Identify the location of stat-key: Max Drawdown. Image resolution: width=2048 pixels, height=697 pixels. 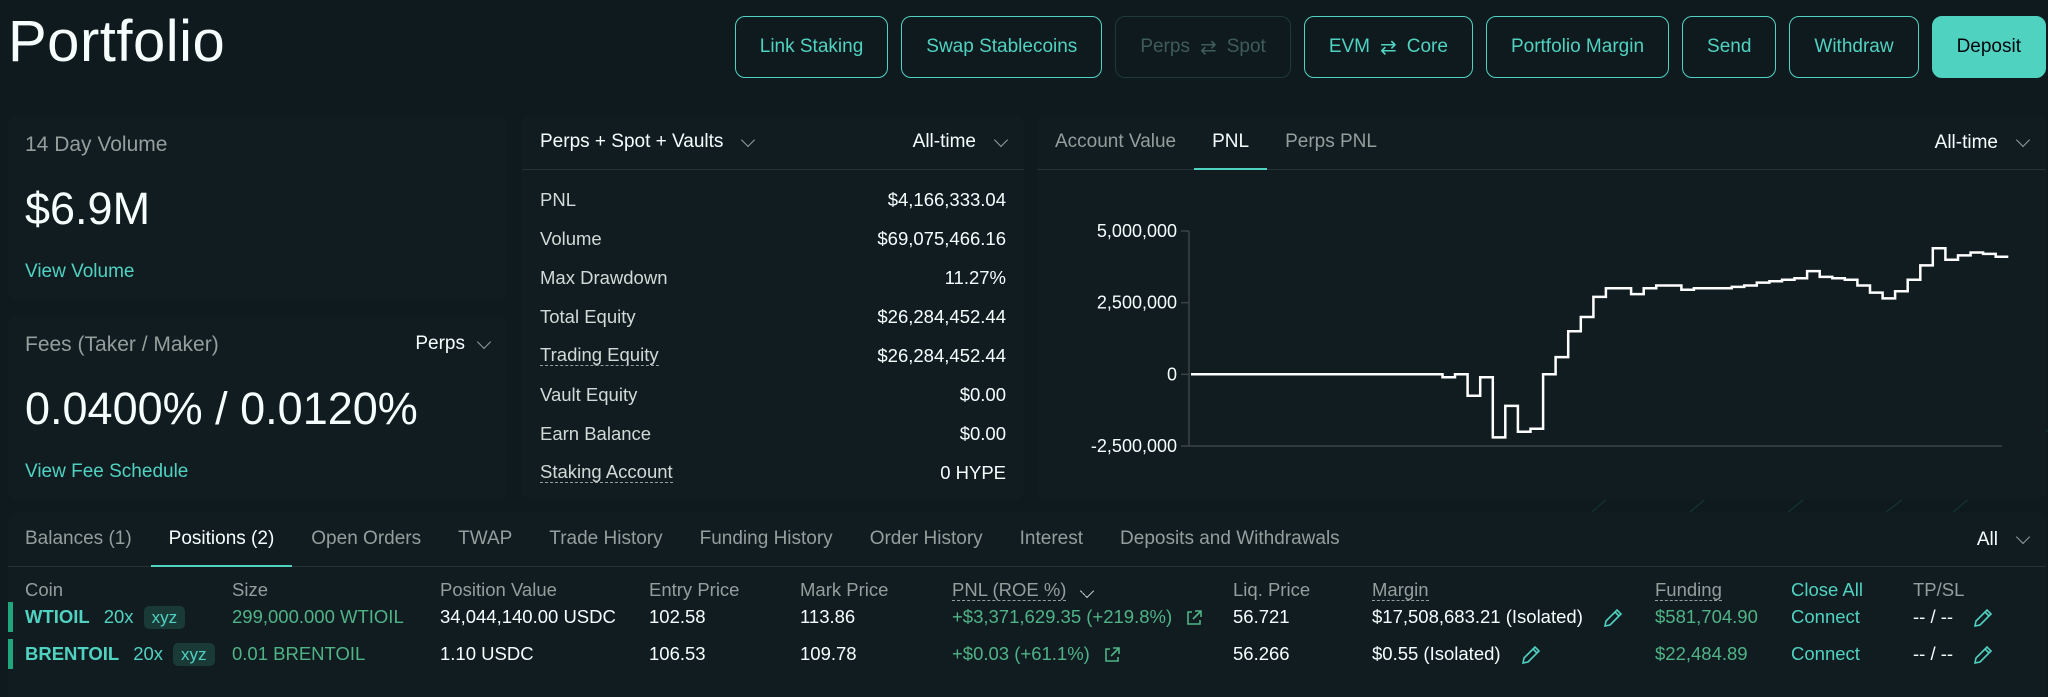
(604, 277).